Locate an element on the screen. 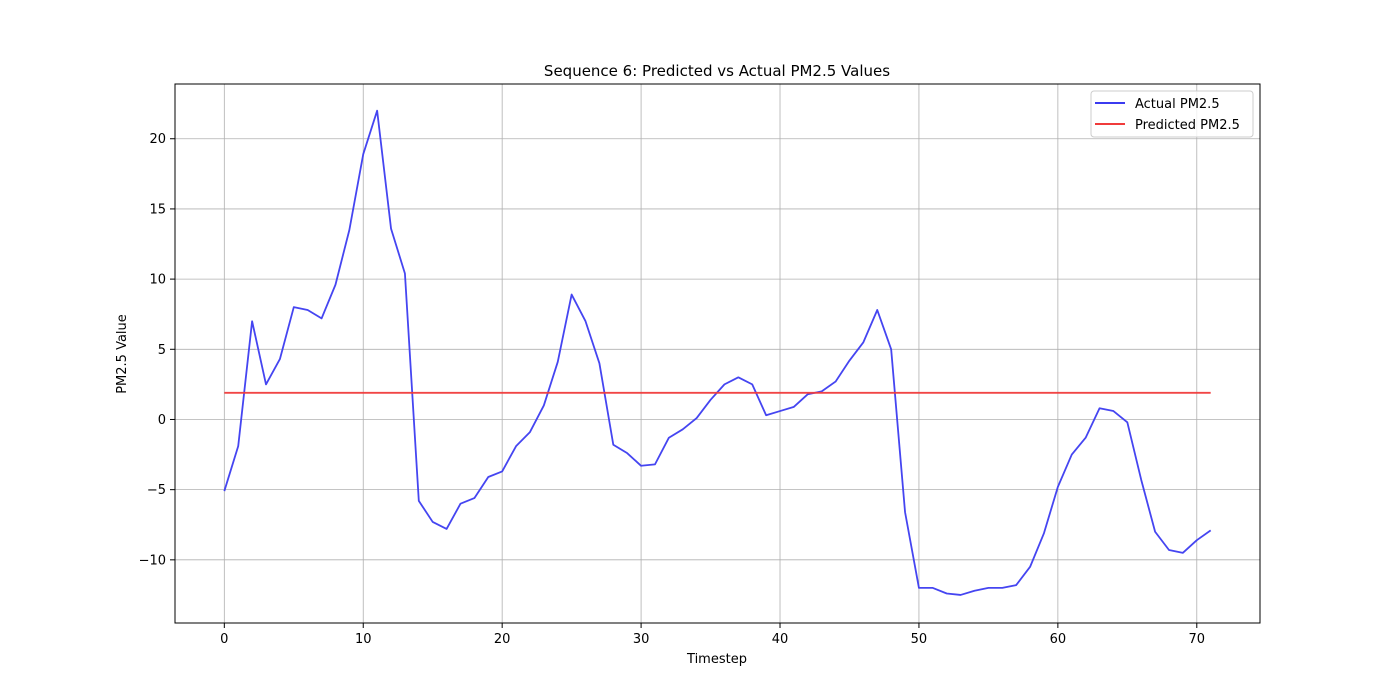 The image size is (1400, 700). x-tick-label: 30 is located at coordinates (641, 639).